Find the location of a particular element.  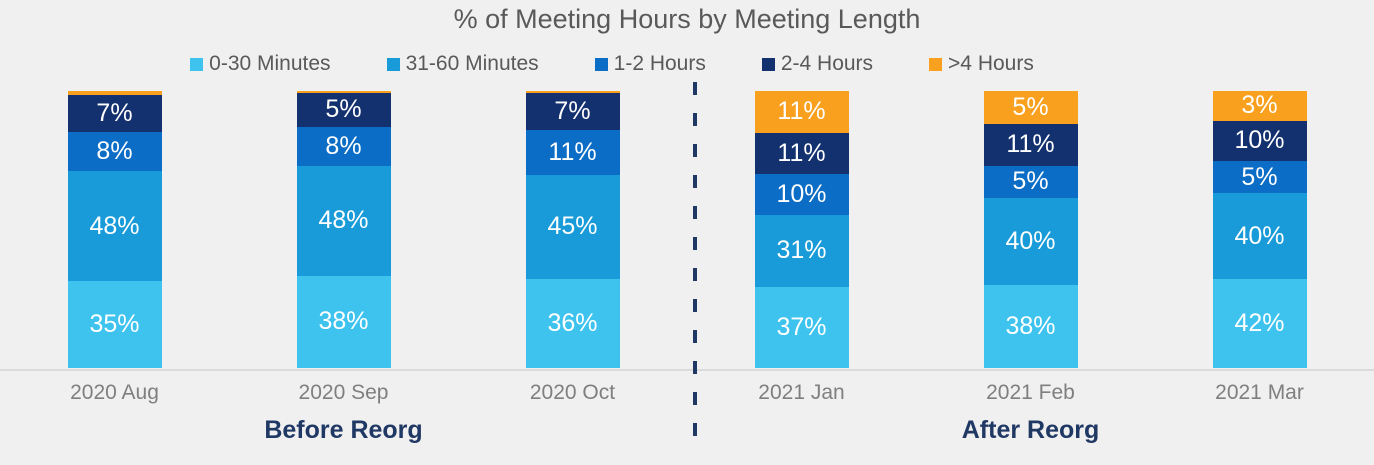

segment-value-label: 36% is located at coordinates (572, 323).